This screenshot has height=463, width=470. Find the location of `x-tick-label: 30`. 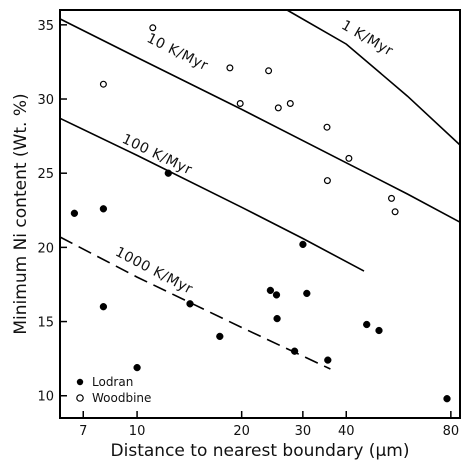

x-tick-label: 30 is located at coordinates (303, 431).